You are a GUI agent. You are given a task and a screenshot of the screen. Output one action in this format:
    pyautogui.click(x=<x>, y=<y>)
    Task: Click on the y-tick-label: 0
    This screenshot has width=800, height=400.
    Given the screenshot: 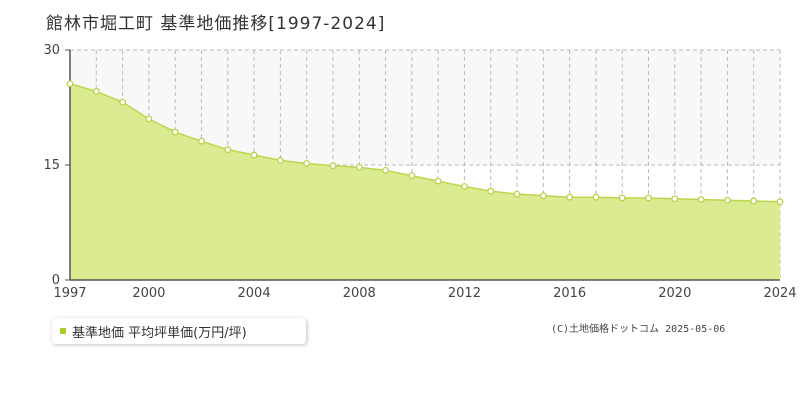 What is the action you would take?
    pyautogui.click(x=56, y=280)
    